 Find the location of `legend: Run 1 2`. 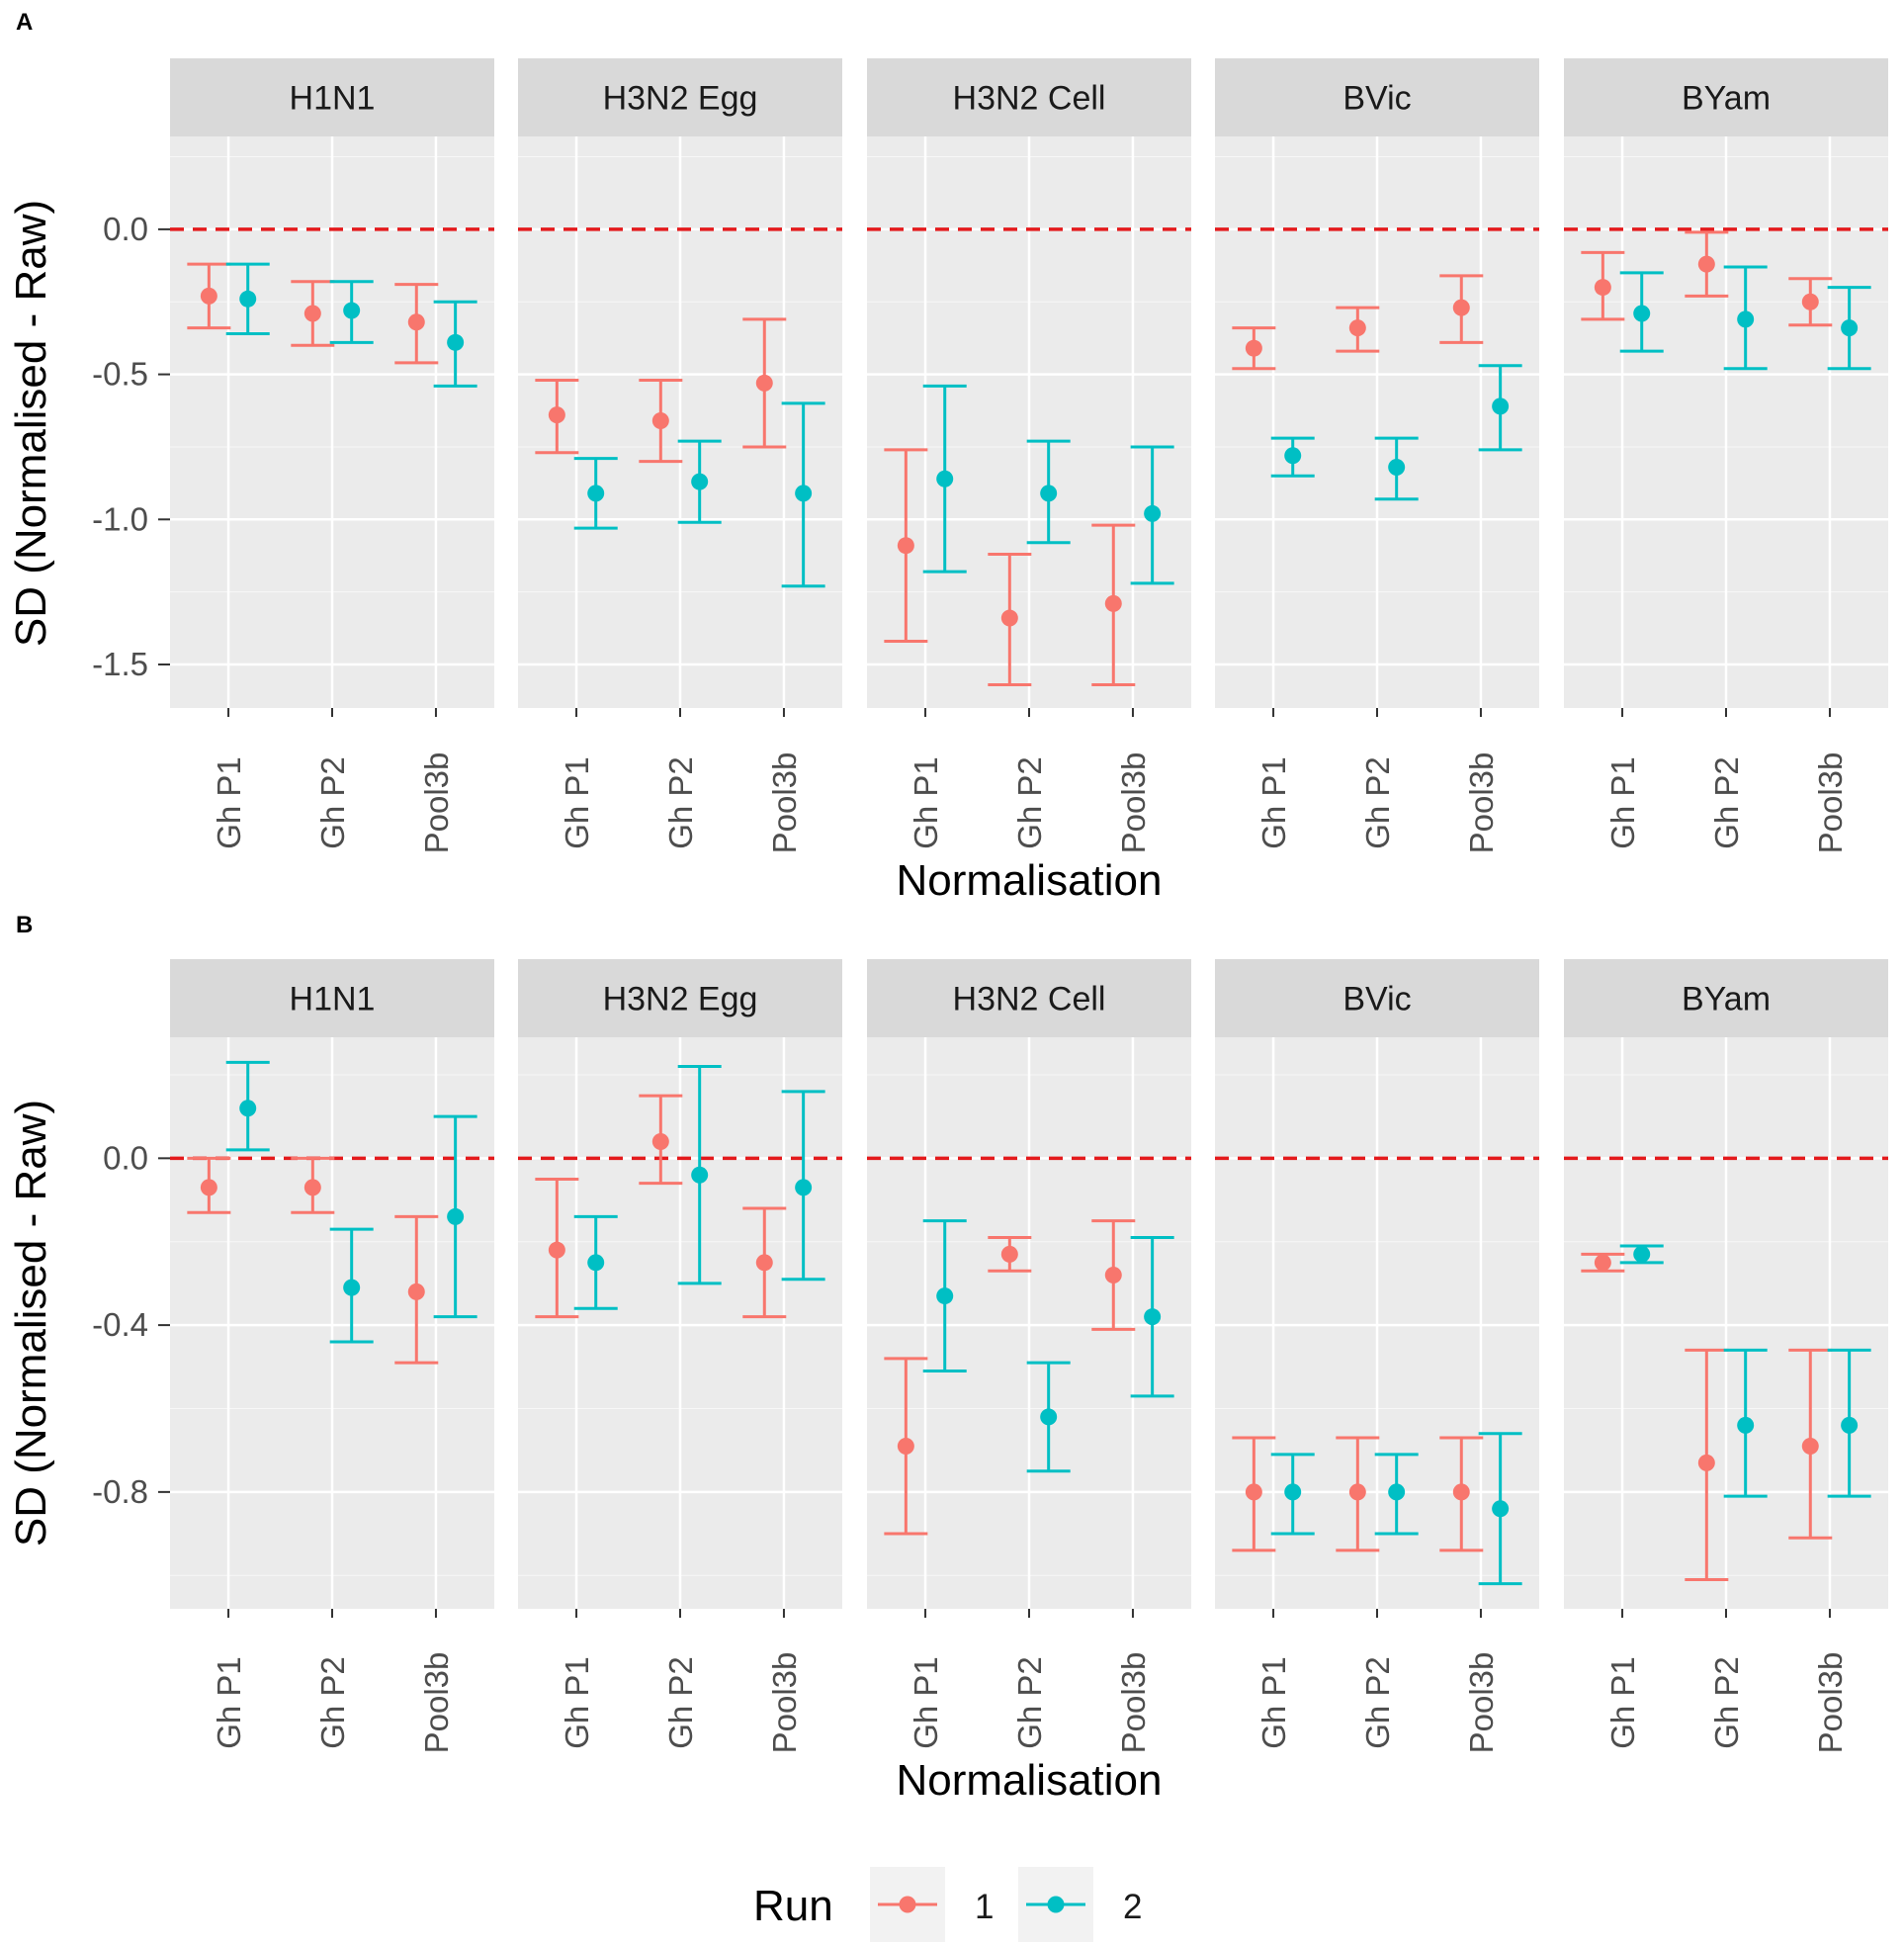

legend: Run 1 2 is located at coordinates (947, 1904).